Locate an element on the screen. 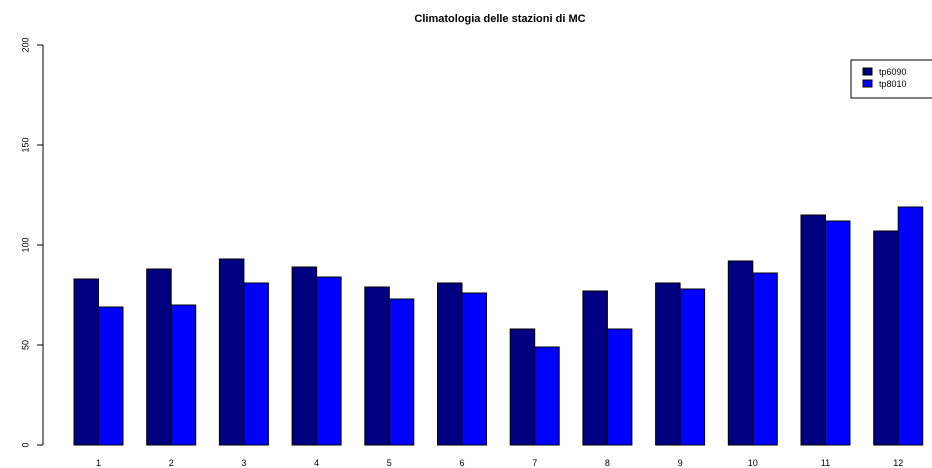 The height and width of the screenshot is (468, 932). legend-label-tp8010: tp8010 is located at coordinates (893, 84).